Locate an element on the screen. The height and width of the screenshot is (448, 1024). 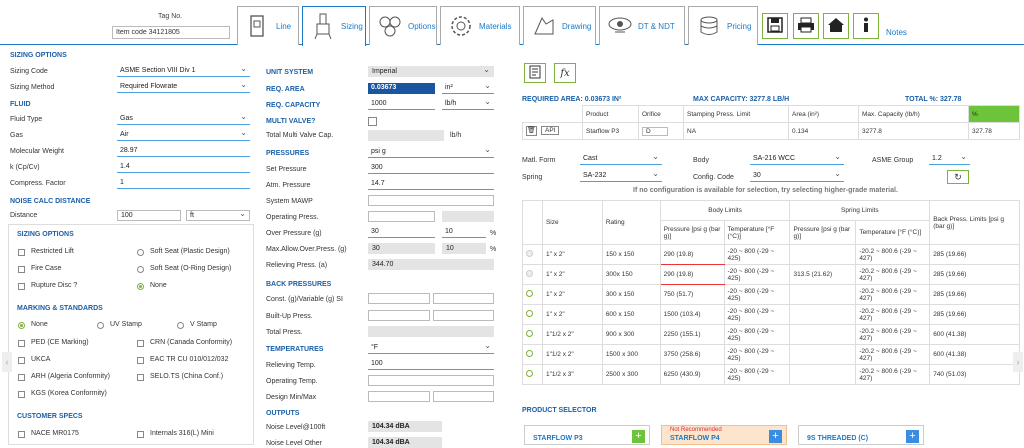
sizing-method-select: Required Flowrate is located at coordinates (183, 87).